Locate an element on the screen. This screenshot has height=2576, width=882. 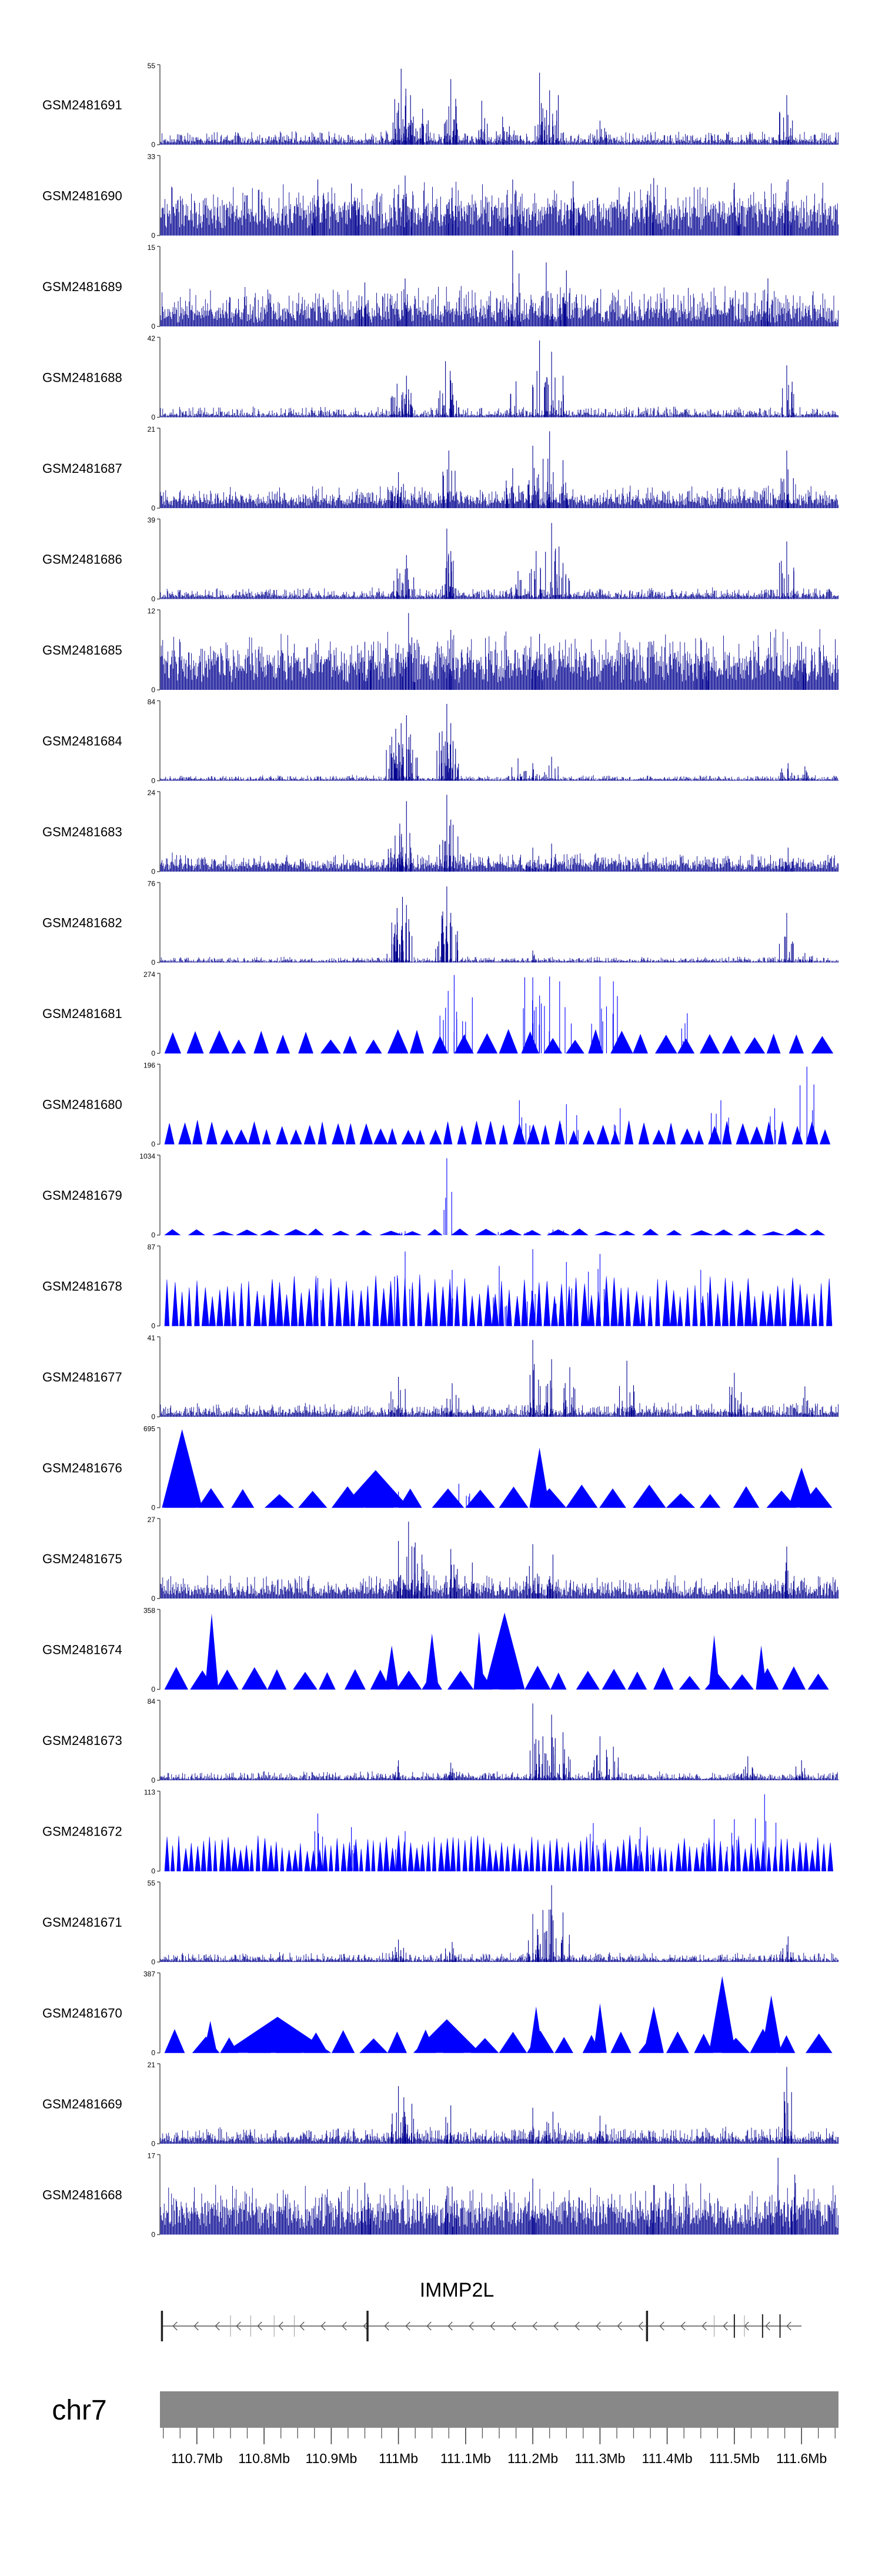
y-max-label: 387 is located at coordinates (149, 1974).